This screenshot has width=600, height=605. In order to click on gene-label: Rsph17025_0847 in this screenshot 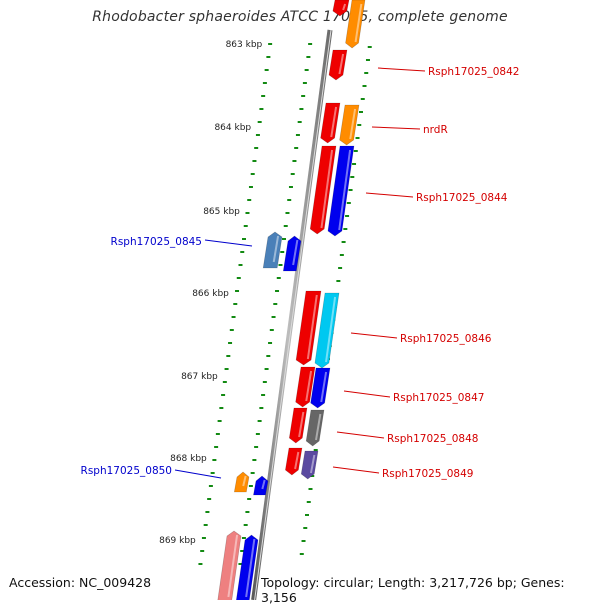, I will do `click(438, 398)`.